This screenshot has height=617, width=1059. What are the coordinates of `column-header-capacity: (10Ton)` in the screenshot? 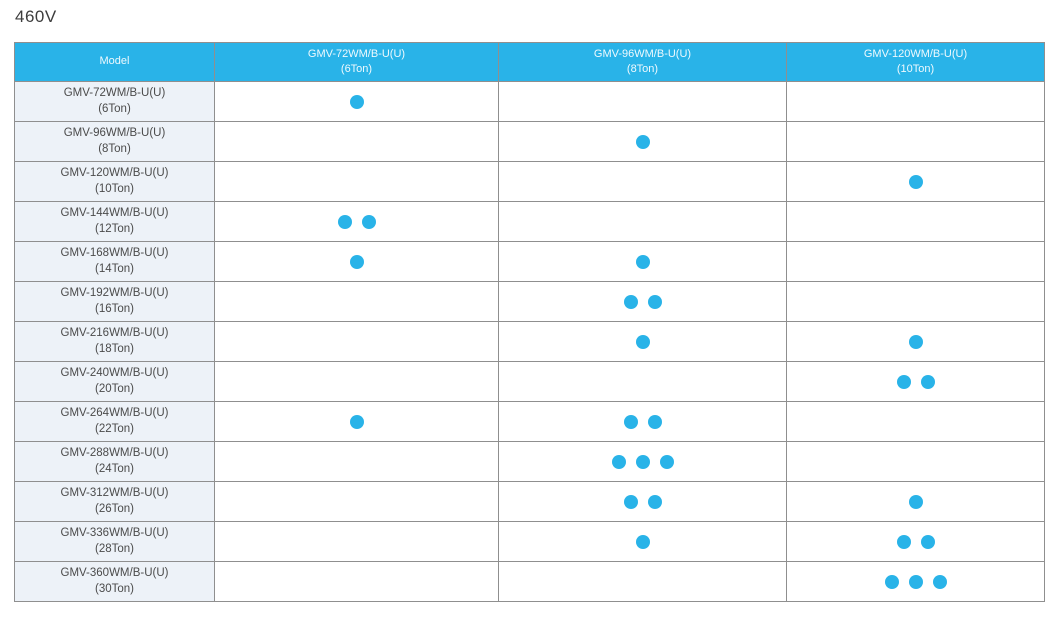 It's located at (915, 69).